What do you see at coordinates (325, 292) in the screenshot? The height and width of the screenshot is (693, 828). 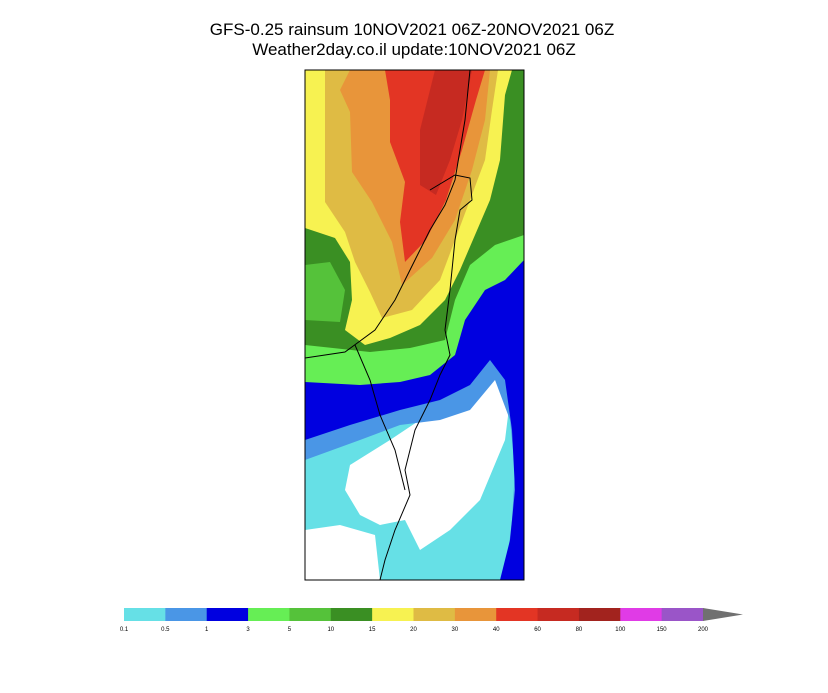 I see `region-green` at bounding box center [325, 292].